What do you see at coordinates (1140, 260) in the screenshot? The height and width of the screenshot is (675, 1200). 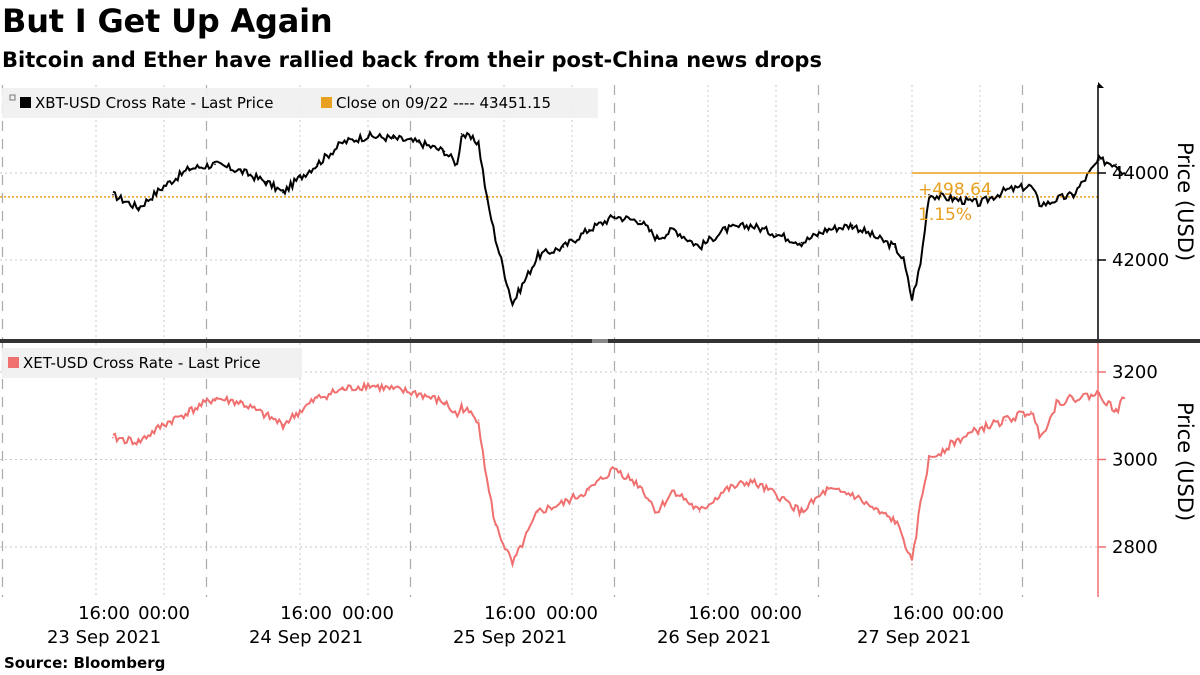 I see `y-tick-label: 42000` at bounding box center [1140, 260].